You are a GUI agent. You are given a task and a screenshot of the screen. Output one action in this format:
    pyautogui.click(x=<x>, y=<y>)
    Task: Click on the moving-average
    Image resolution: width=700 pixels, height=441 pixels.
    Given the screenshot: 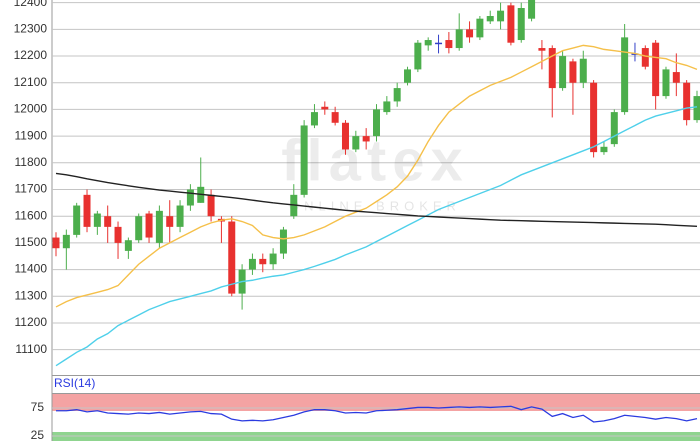 What is the action you would take?
    pyautogui.click(x=376, y=200)
    